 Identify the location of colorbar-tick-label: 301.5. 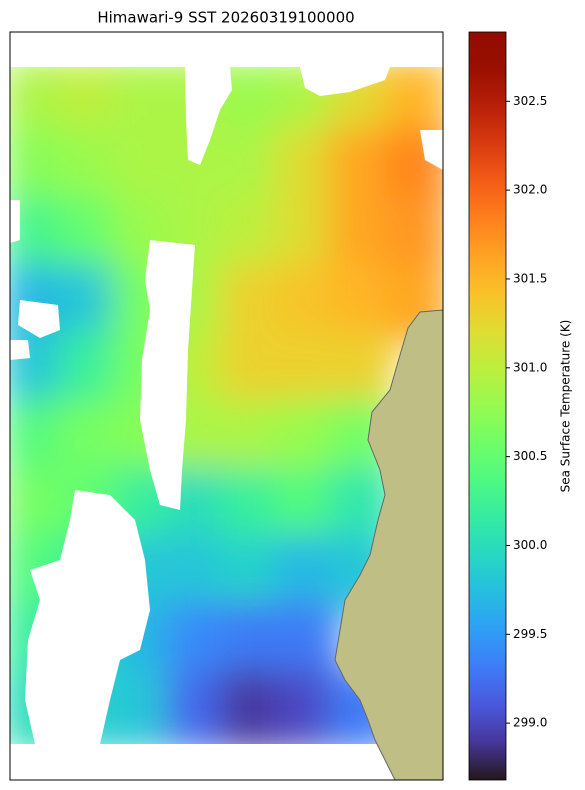
(530, 278).